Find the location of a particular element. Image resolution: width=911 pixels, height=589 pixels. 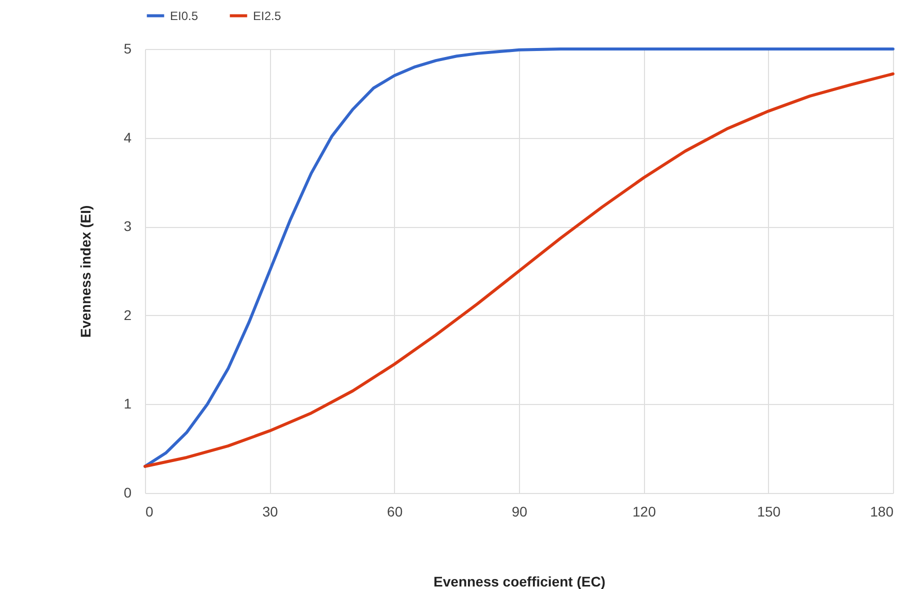

y-tick-label: 1 is located at coordinates (128, 404).